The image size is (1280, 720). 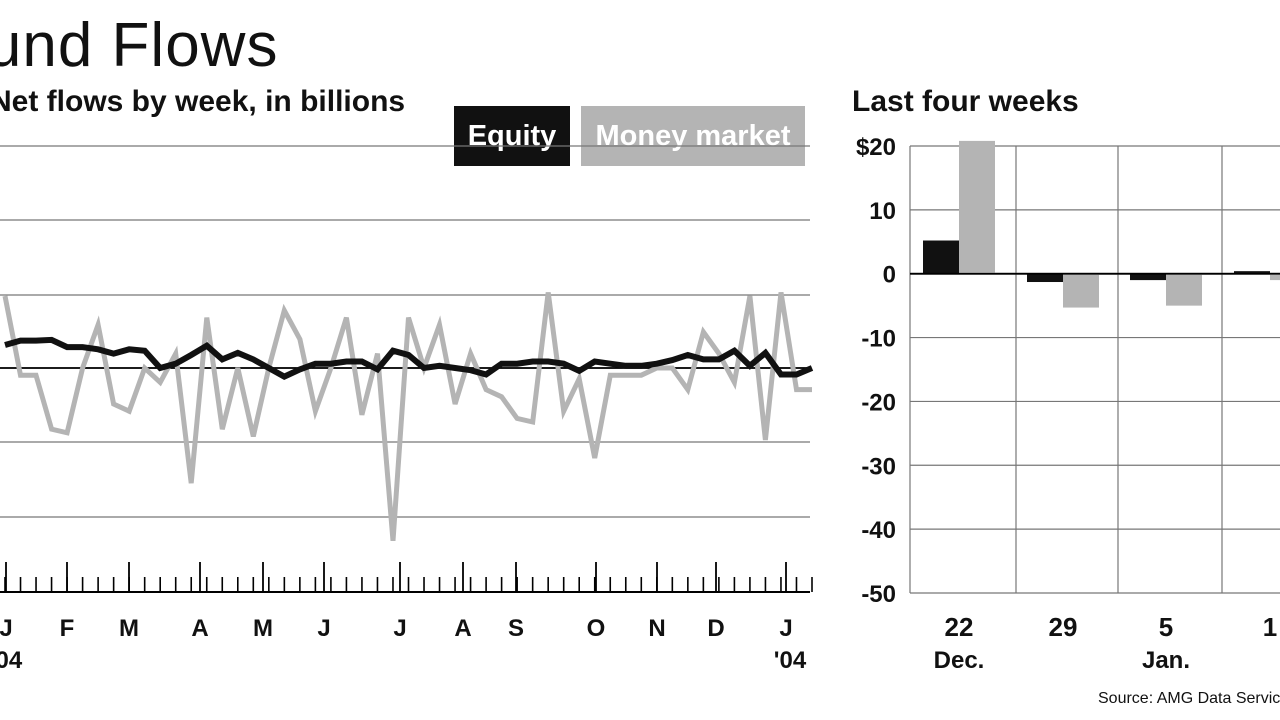 What do you see at coordinates (1270, 627) in the screenshot?
I see `bar-category-label: 1` at bounding box center [1270, 627].